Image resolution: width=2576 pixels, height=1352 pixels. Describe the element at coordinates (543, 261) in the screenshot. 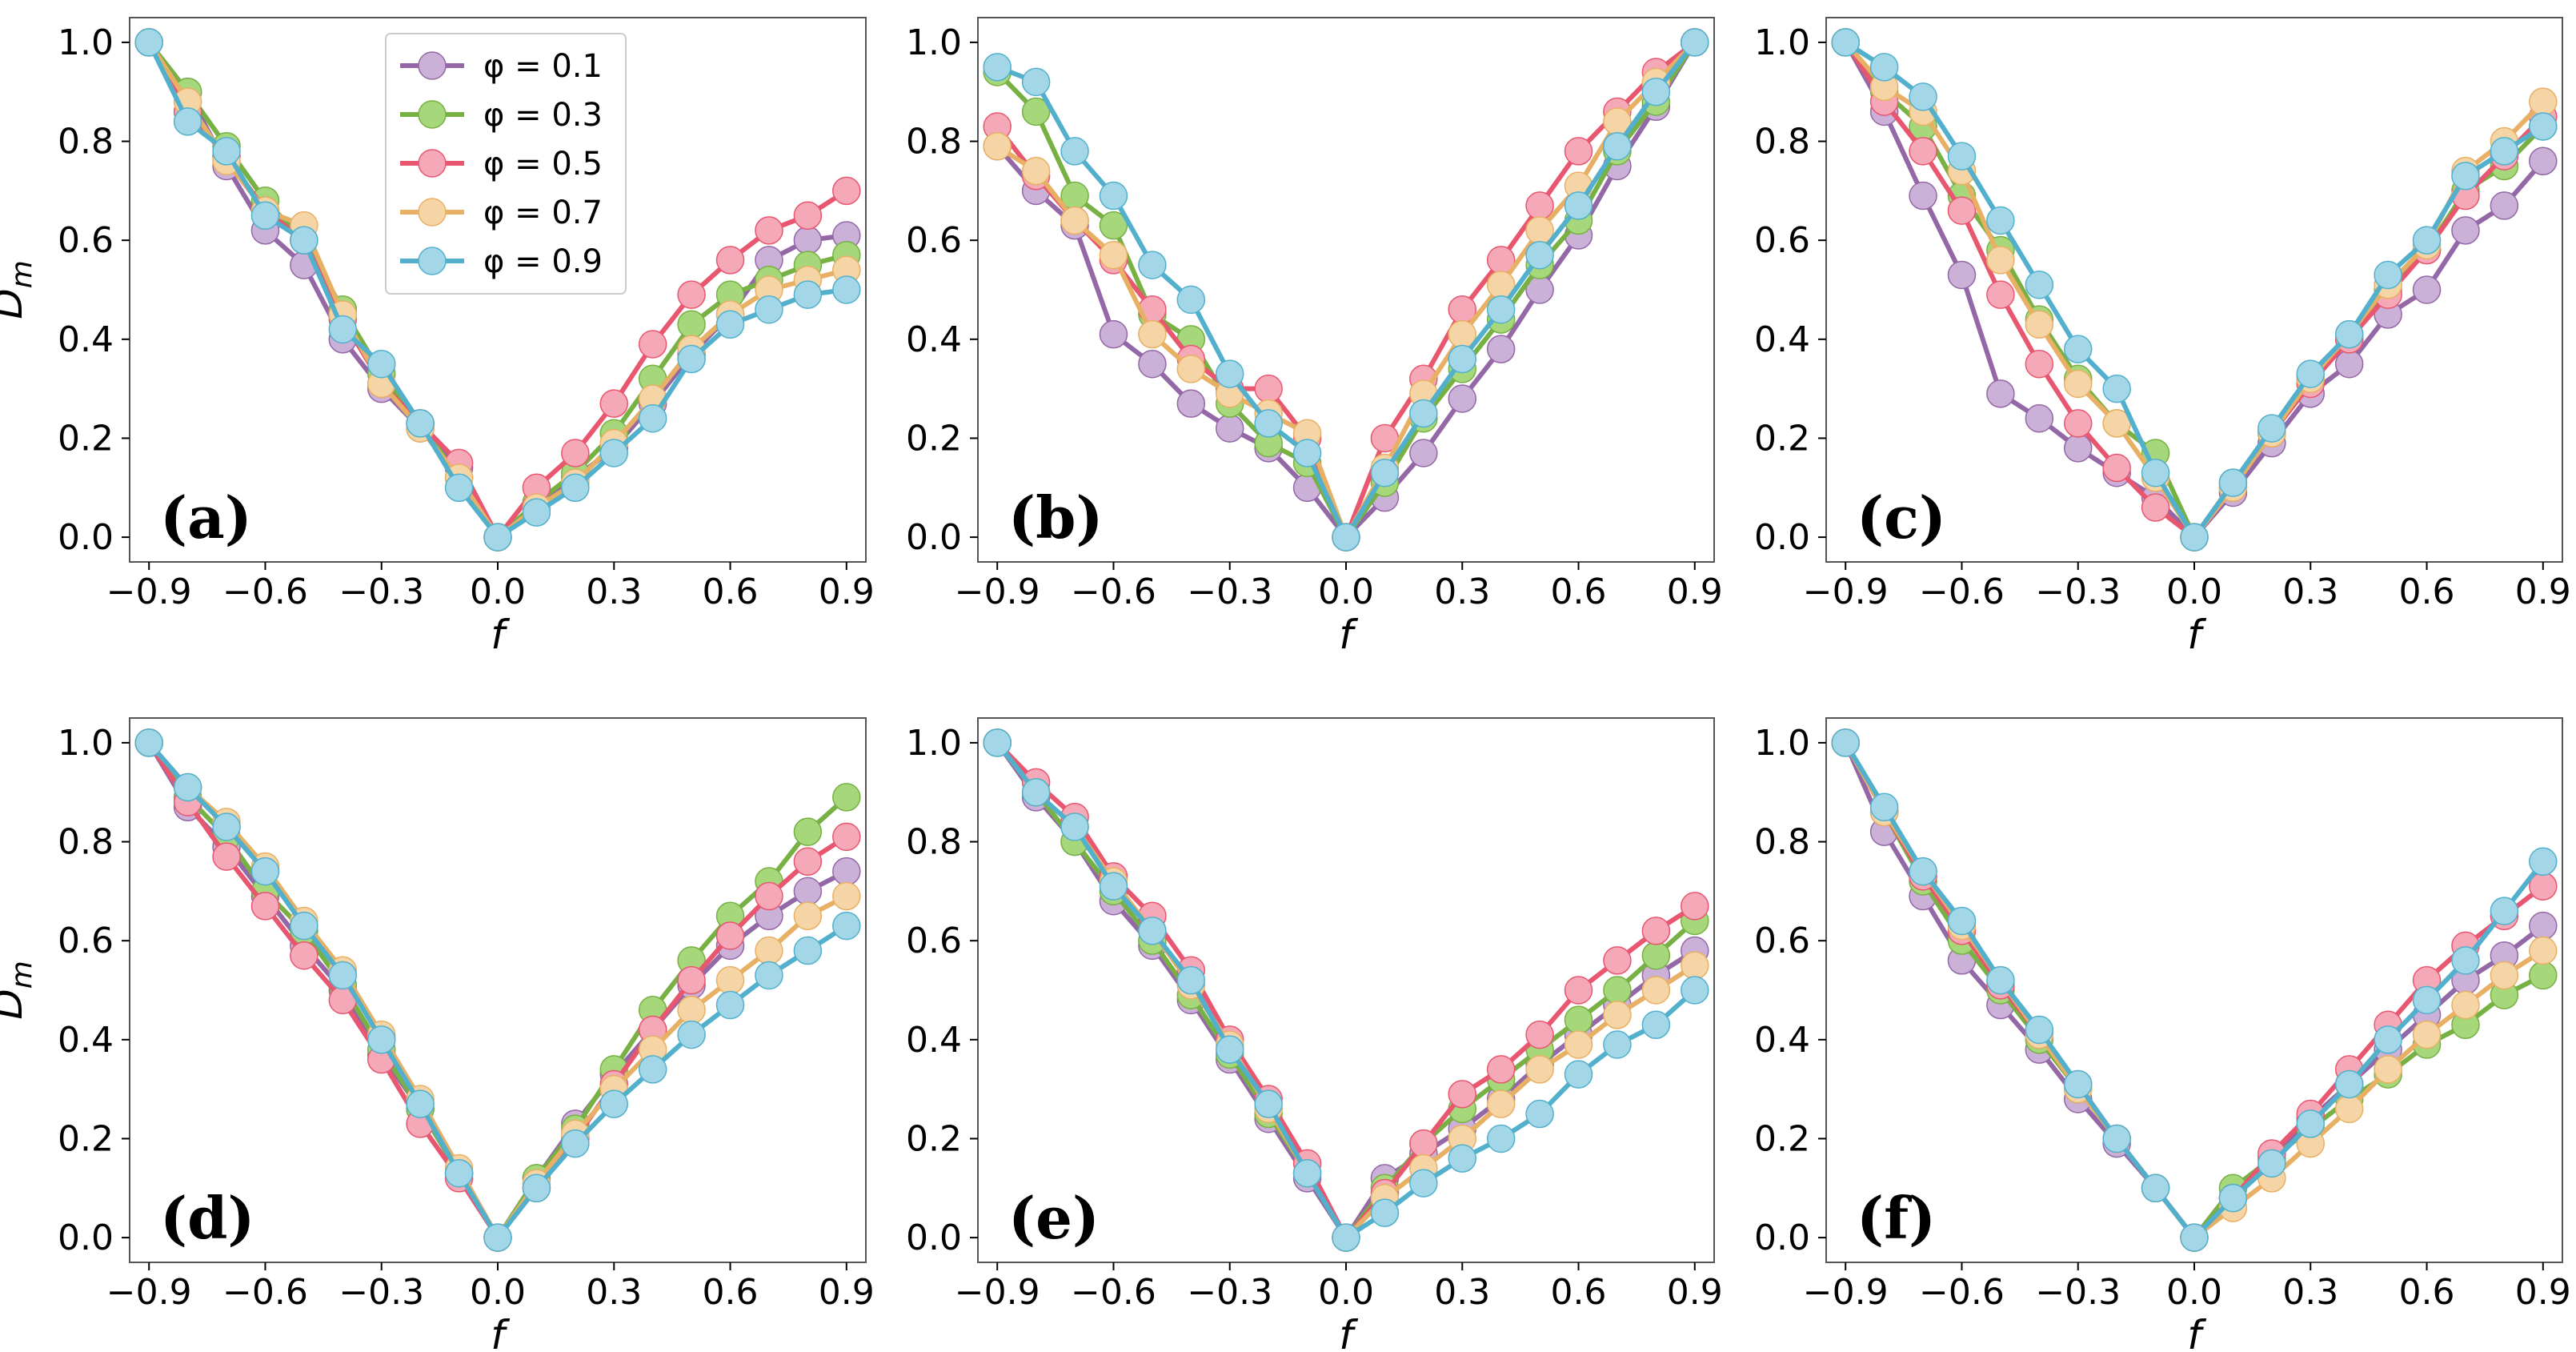

I see `legend-entry: φ = 0.9` at that location.